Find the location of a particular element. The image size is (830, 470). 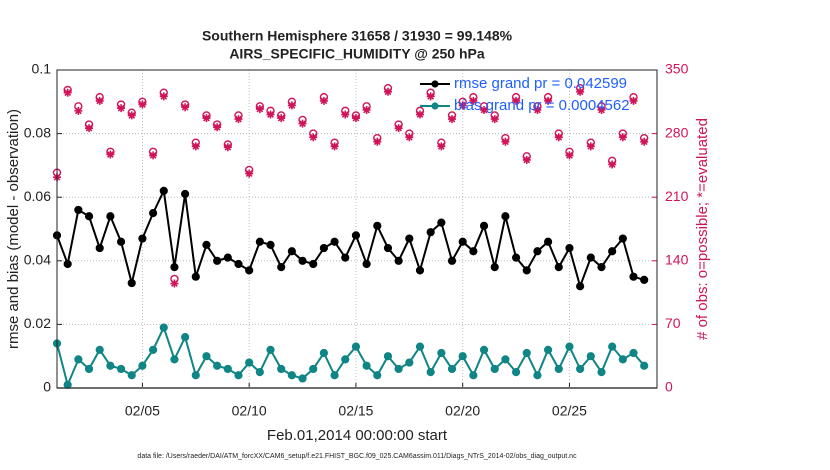

y2-tick-label: 350 is located at coordinates (677, 69).